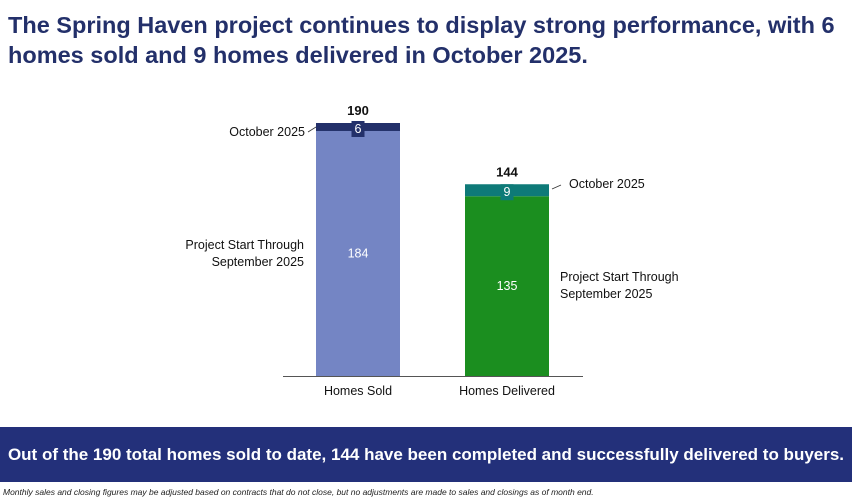  I want to click on x-tick-label: Homes Sold, so click(358, 391).